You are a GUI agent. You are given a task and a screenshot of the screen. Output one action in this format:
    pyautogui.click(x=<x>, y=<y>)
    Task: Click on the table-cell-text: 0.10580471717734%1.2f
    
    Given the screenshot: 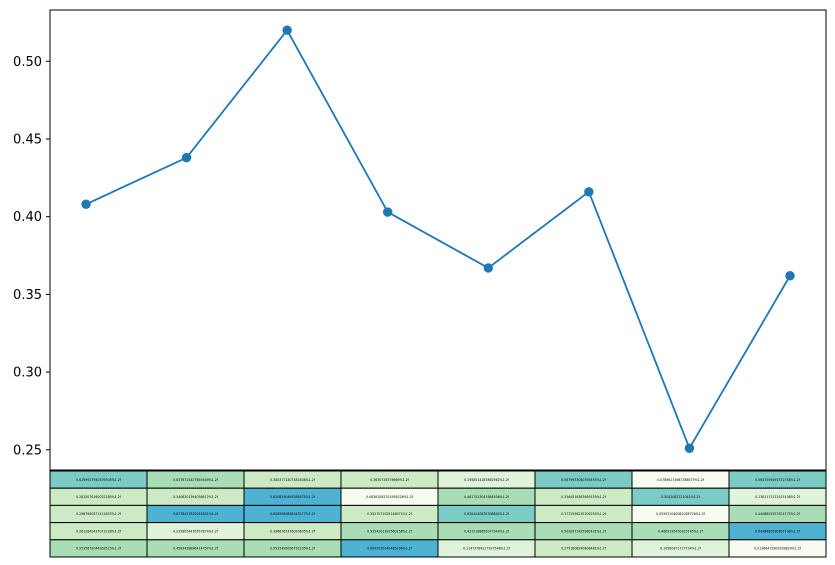 What is the action you would take?
    pyautogui.click(x=681, y=549)
    